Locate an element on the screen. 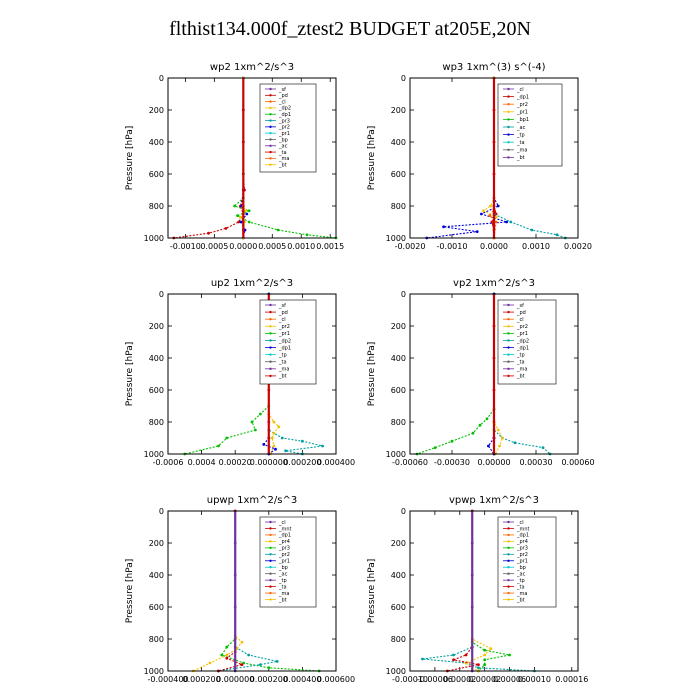  y-tick-label: 0 is located at coordinates (403, 294).